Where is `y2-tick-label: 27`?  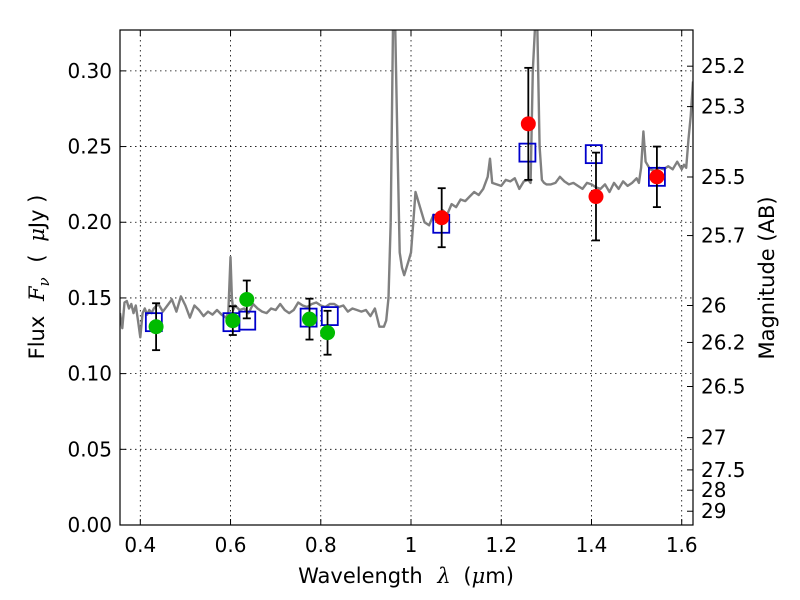
y2-tick-label: 27 is located at coordinates (713, 438).